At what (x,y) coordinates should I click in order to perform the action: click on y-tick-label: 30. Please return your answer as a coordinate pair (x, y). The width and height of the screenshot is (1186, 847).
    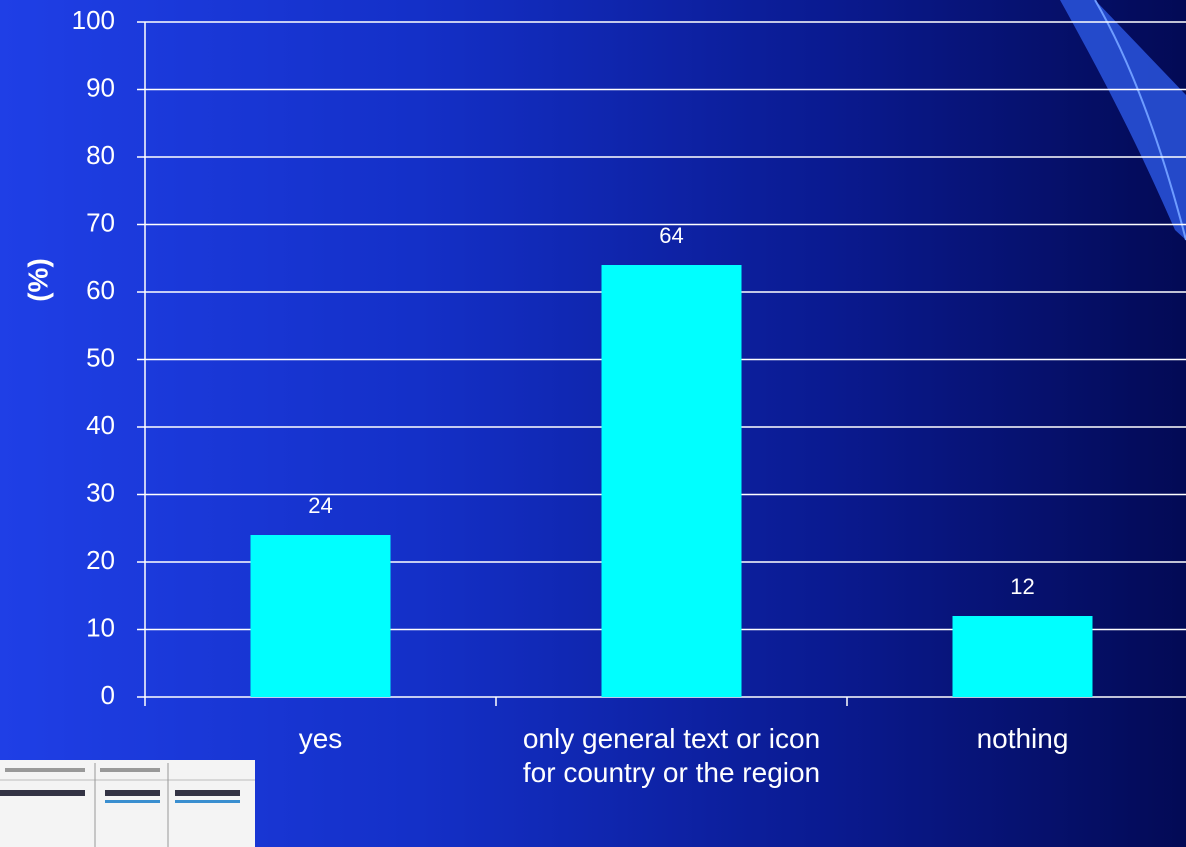
    Looking at the image, I should click on (100, 492).